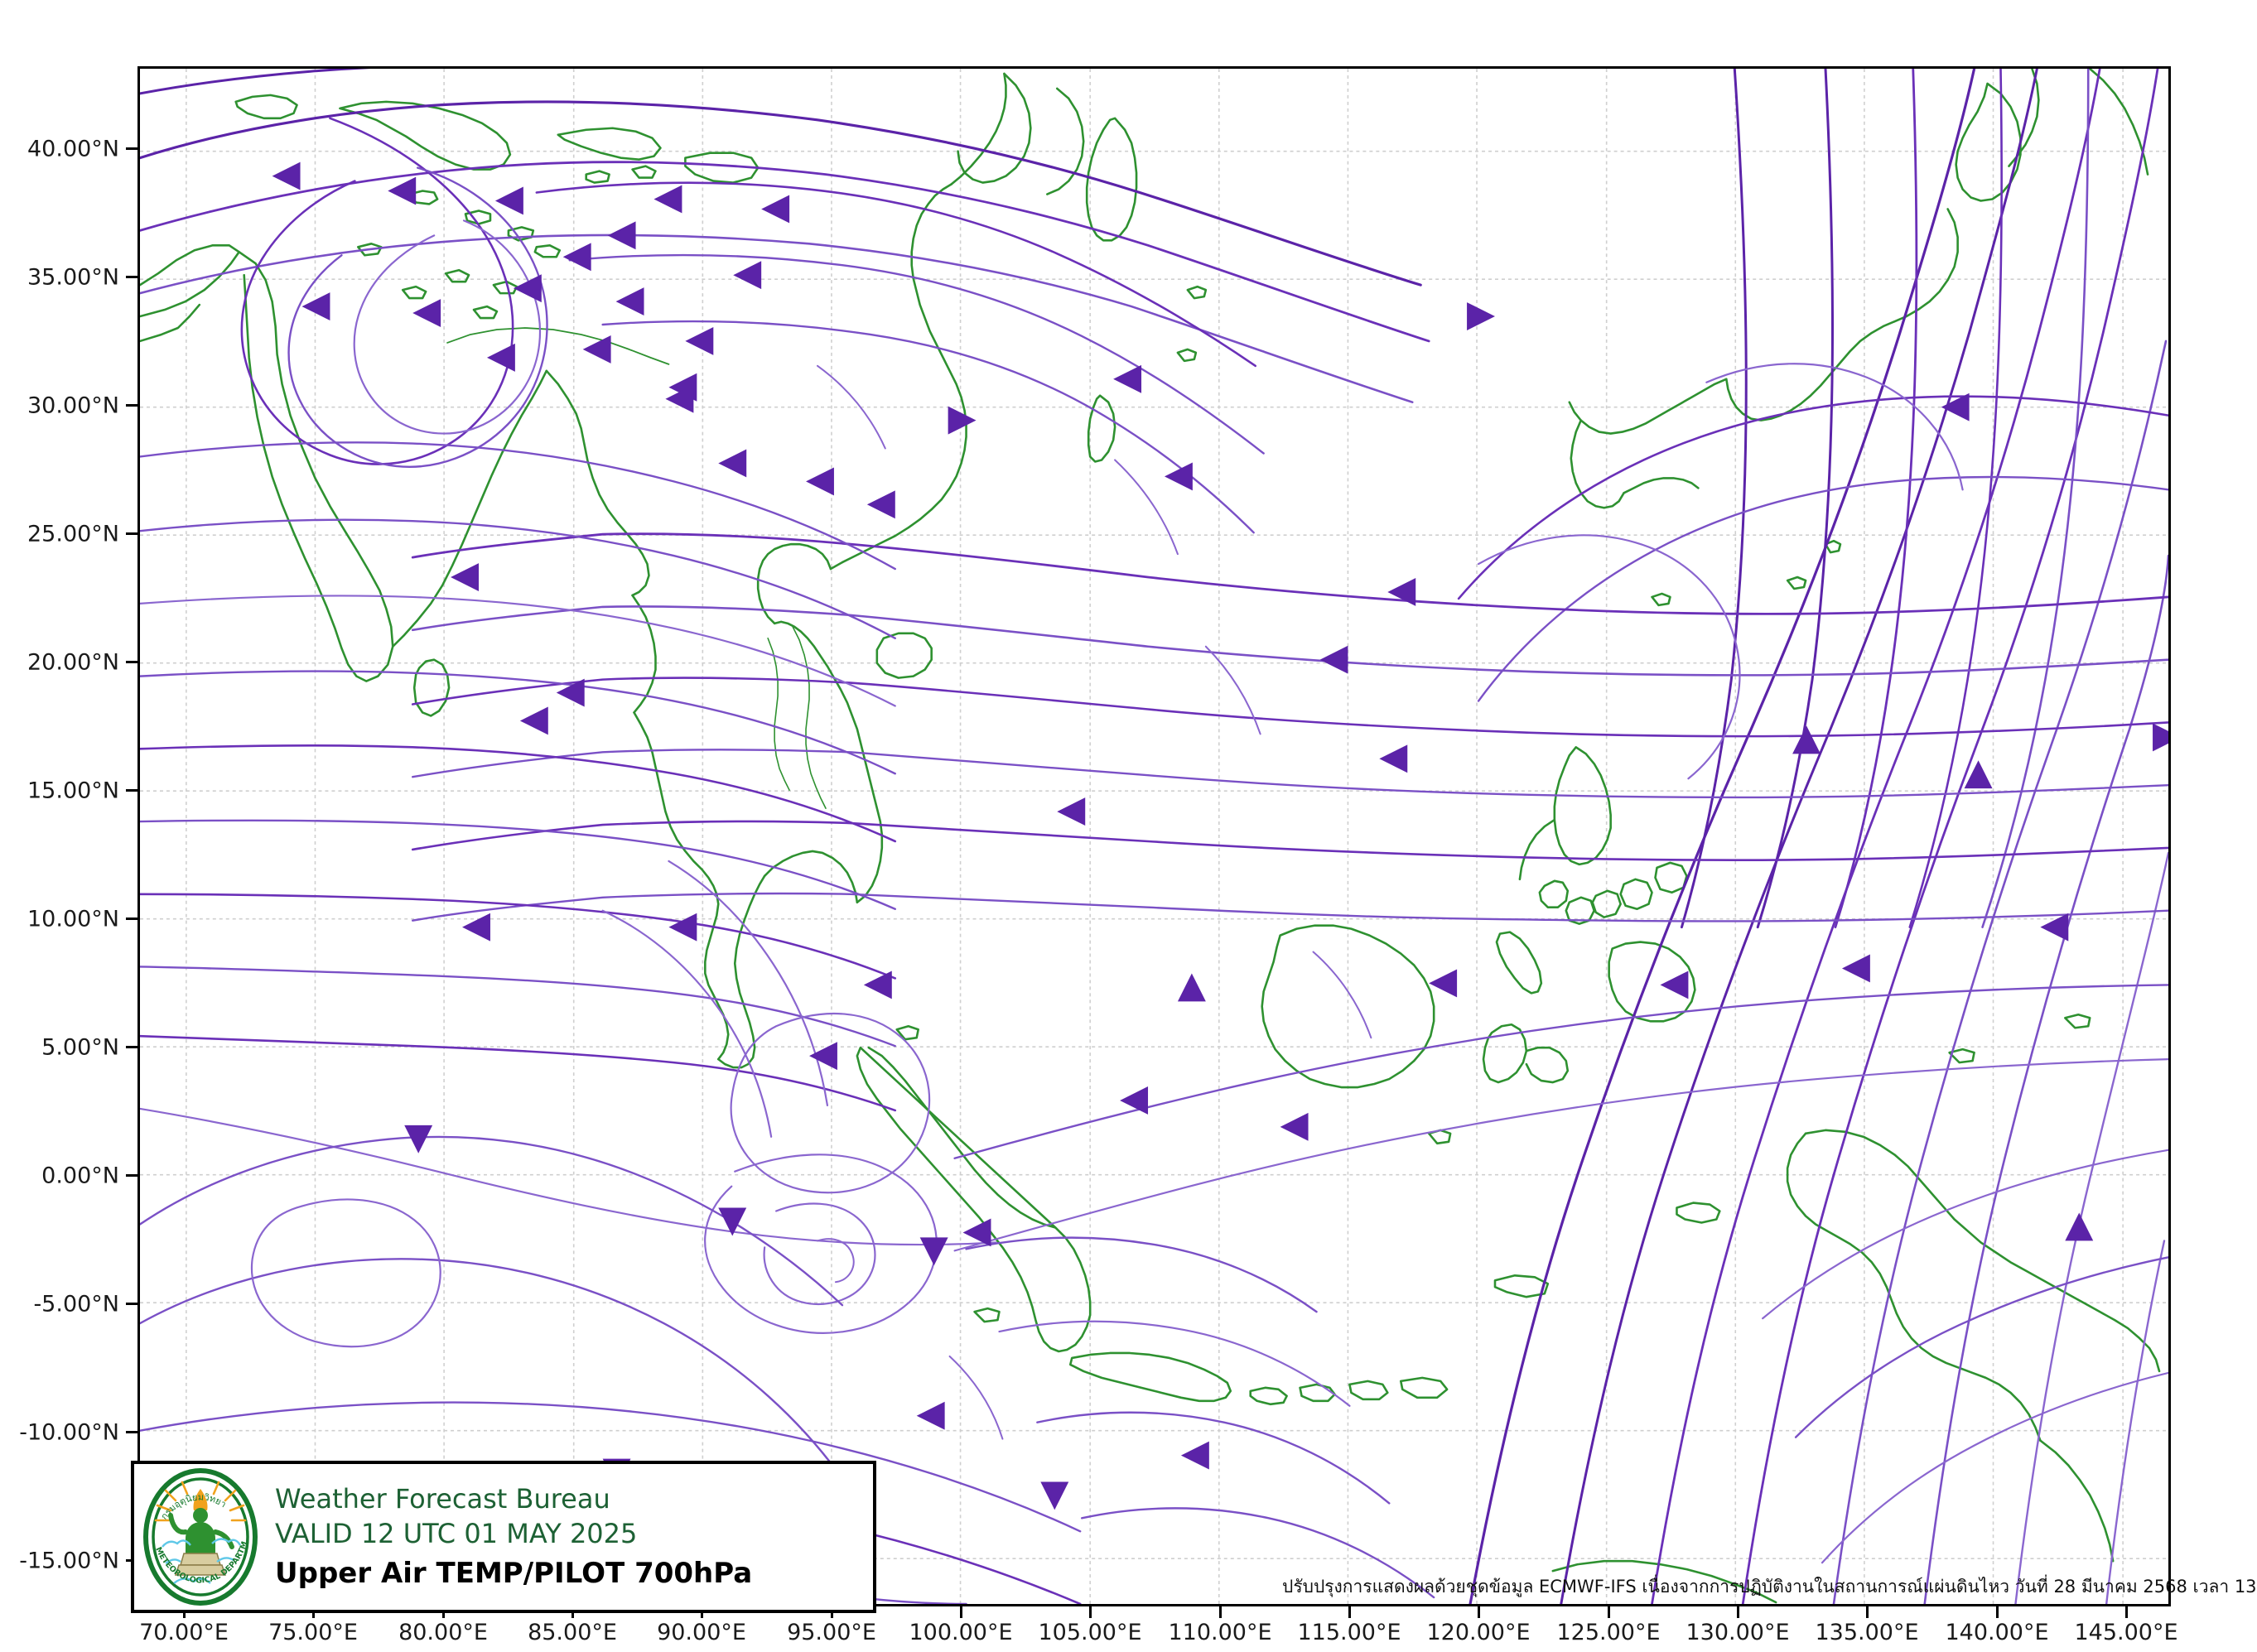 The width and height of the screenshot is (2257, 1652). Describe the element at coordinates (572, 1632) in the screenshot. I see `x-tick-label: 85.00°E` at that location.